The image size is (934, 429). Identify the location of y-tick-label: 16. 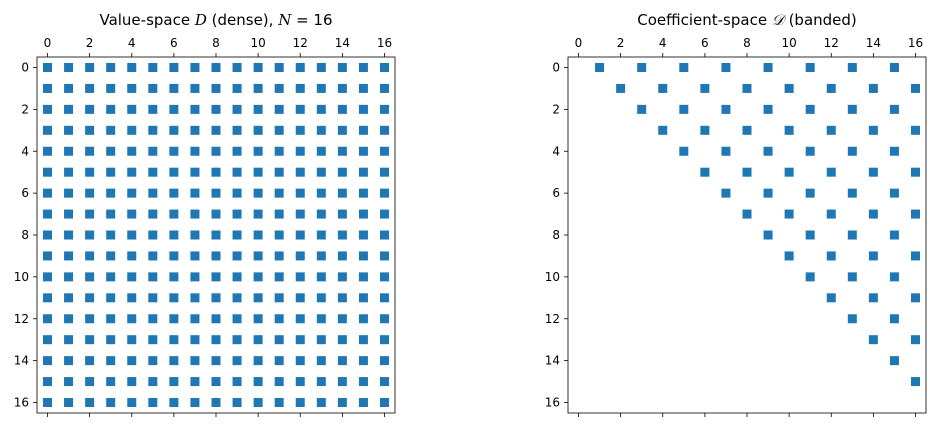
(21, 403).